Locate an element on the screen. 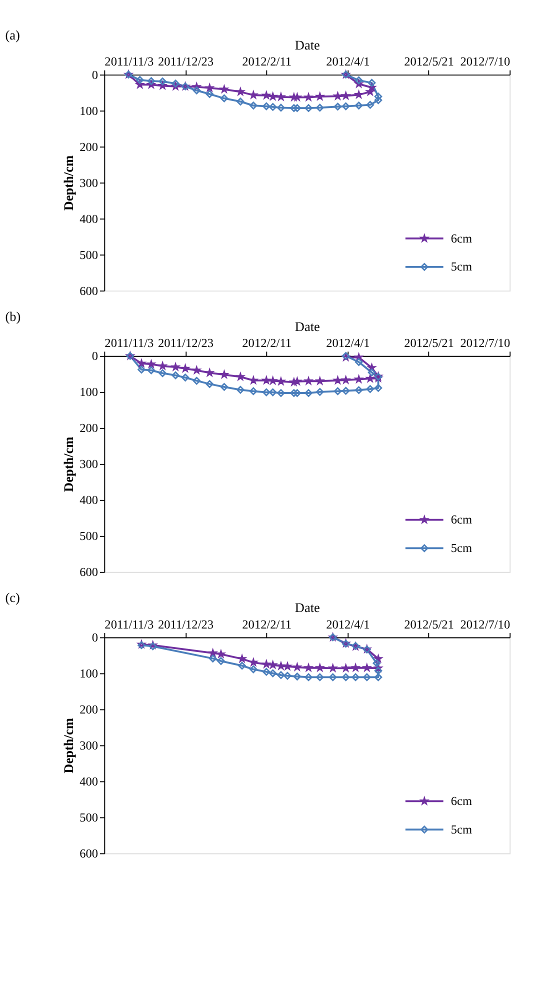 The height and width of the screenshot is (986, 539). chart-title: (c) is located at coordinates (12, 598).